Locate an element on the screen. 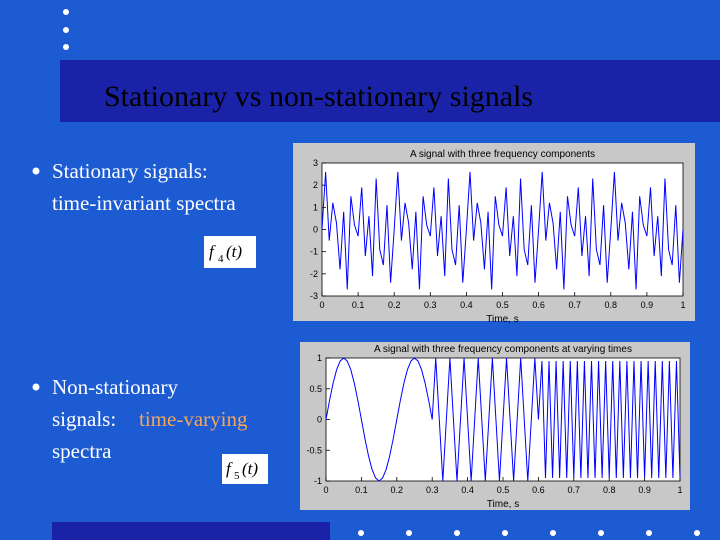 This screenshot has width=720, height=540. bullet-text: time-invariant spectra is located at coordinates (144, 203).